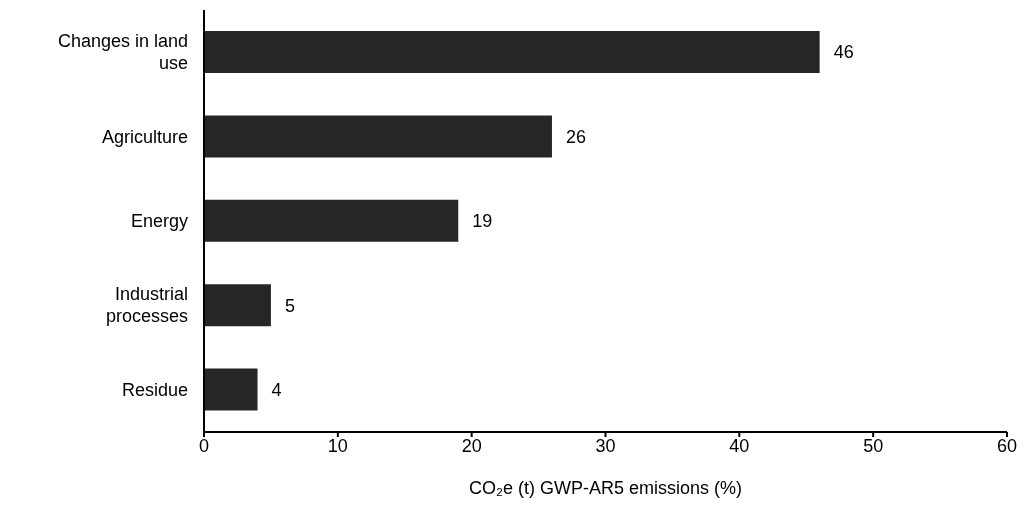 Image resolution: width=1035 pixels, height=510 pixels. What do you see at coordinates (159, 221) in the screenshot?
I see `y-tick-label: Energy` at bounding box center [159, 221].